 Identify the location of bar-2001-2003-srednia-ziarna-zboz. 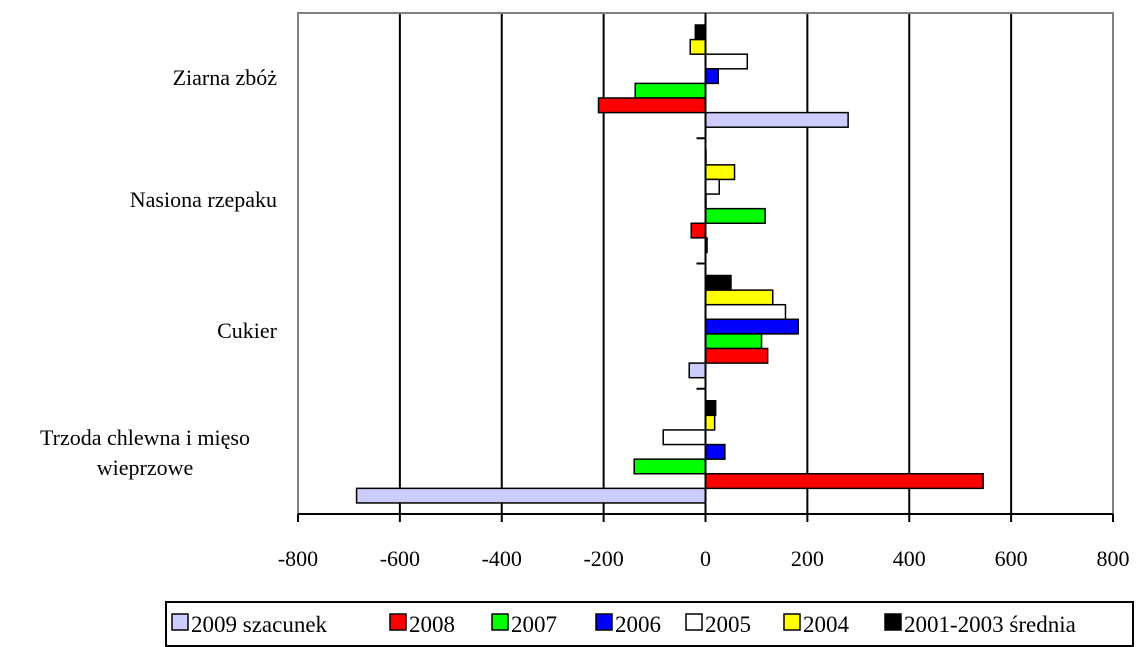
(700, 32).